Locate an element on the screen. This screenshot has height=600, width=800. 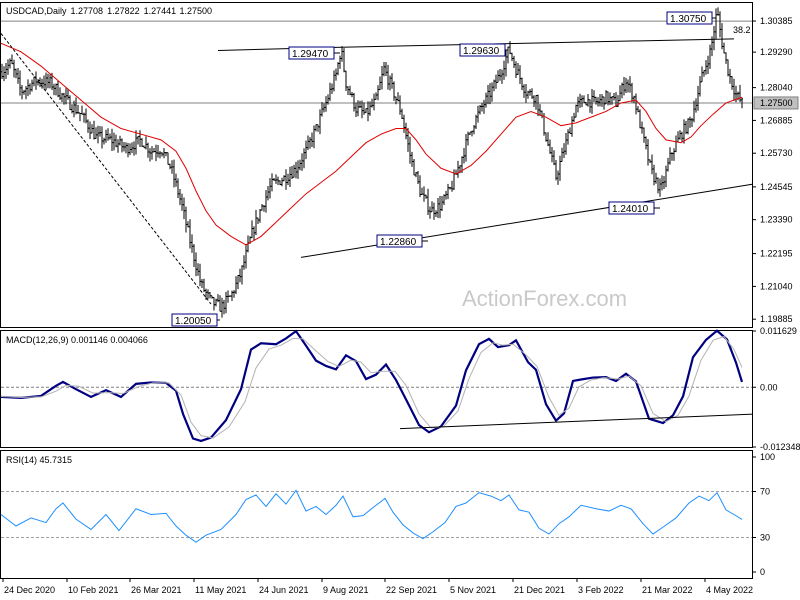
price-tick-label: 1.29290 is located at coordinates (776, 52).